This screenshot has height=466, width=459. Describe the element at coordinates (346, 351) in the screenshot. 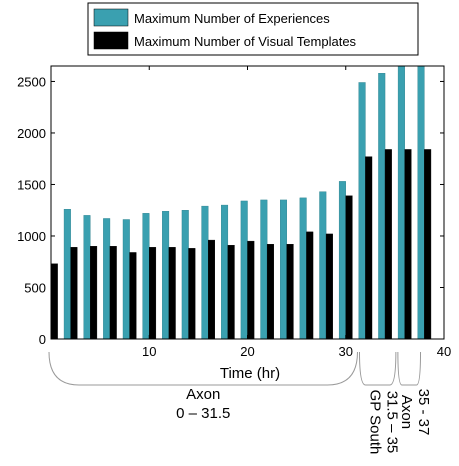

I see `x-tick-label: 30` at that location.